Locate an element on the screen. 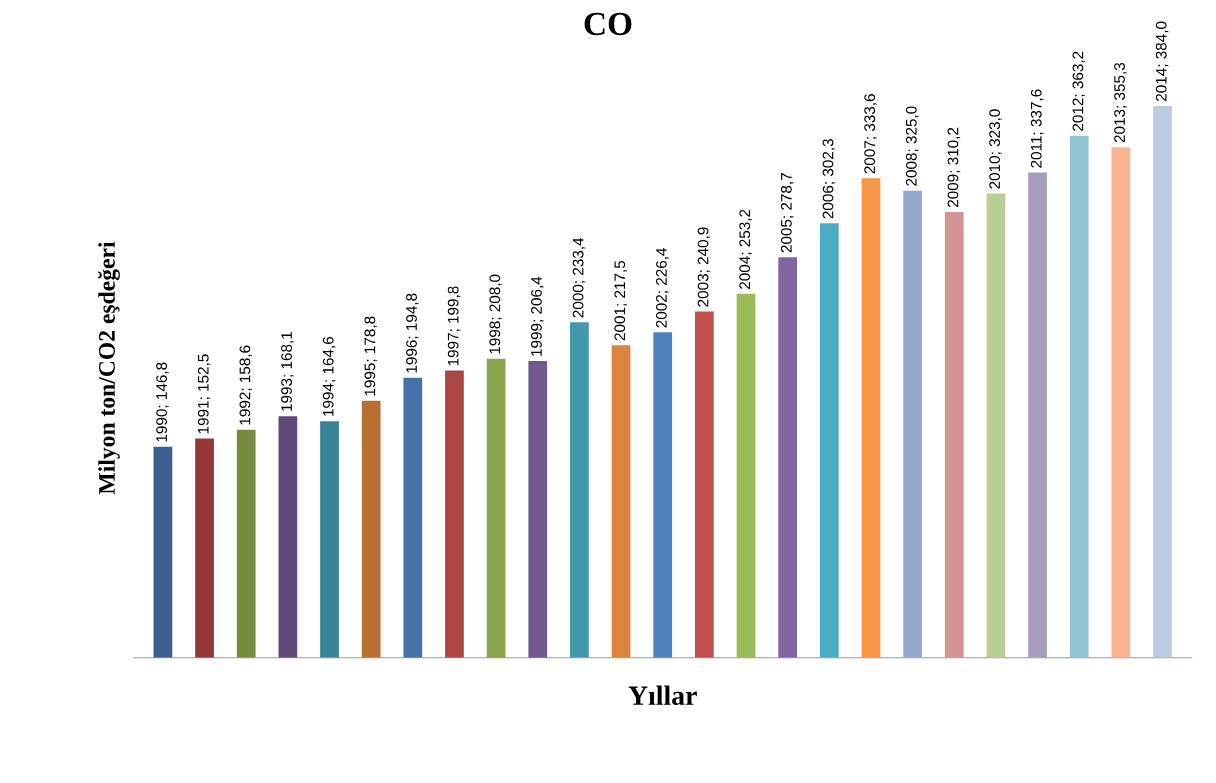 The width and height of the screenshot is (1216, 783). data-label: 1991; 152,5 is located at coordinates (204, 394).